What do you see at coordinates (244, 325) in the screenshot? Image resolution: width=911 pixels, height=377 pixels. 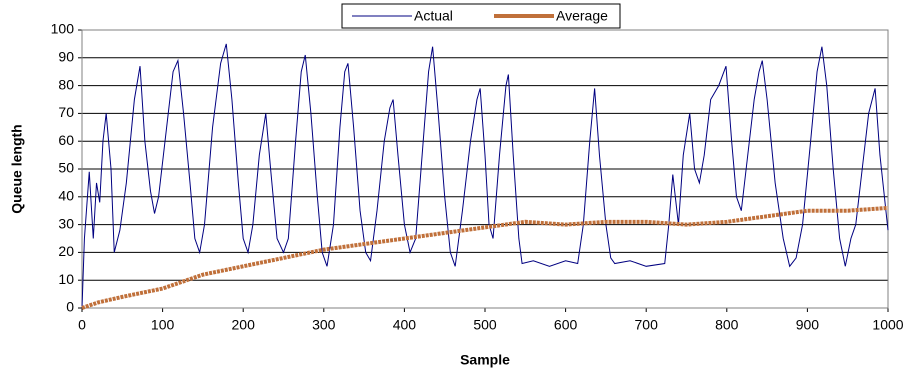 I see `x-tick-label: 200` at bounding box center [244, 325].